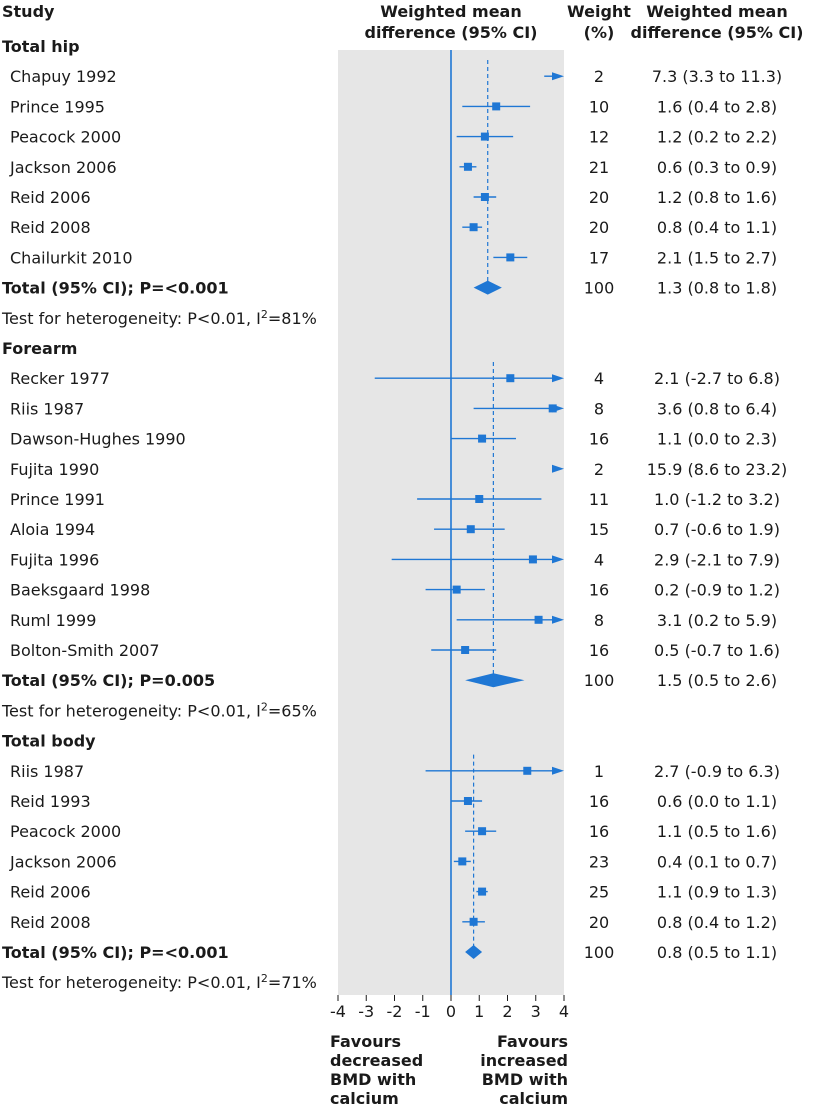 This screenshot has width=836, height=1111. I want to click on ci-value: 0.5 (-0.7 to 1.6), so click(717, 650).